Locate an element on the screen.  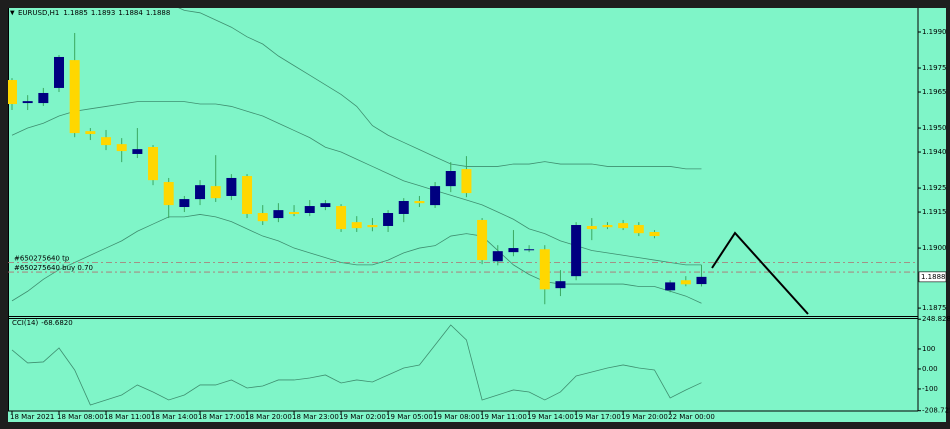
y-tick-label: 1.1925 is located at coordinates (934, 188).